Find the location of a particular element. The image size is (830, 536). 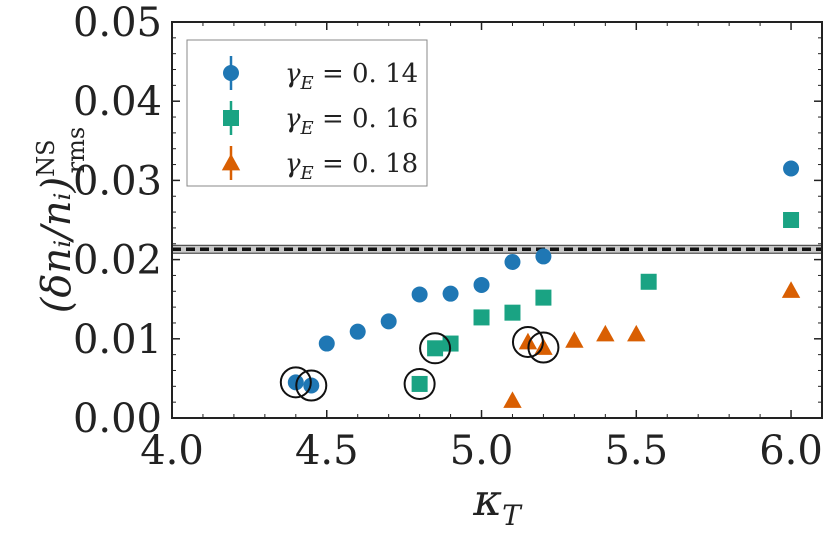

x-tick-label: 6.0 is located at coordinates (791, 451).